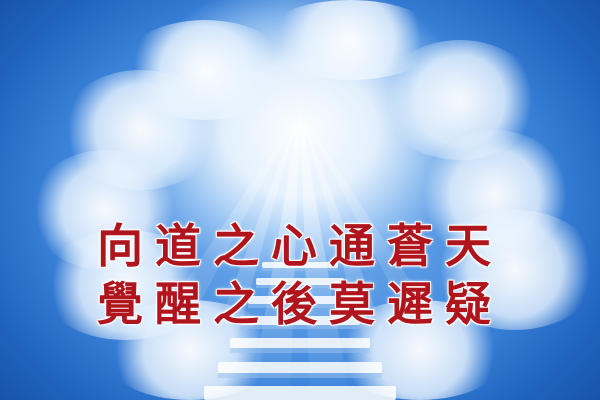  I want to click on calligraphy-line-1: 向道之心通蒼天, so click(300, 246).